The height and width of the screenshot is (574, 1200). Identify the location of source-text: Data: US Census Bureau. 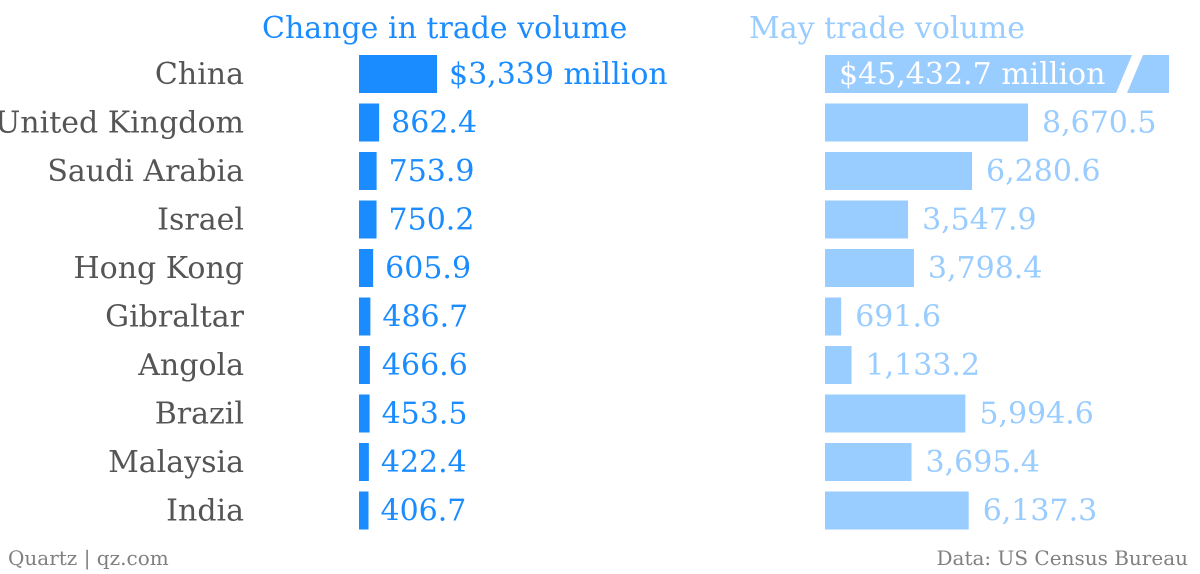
(1063, 558).